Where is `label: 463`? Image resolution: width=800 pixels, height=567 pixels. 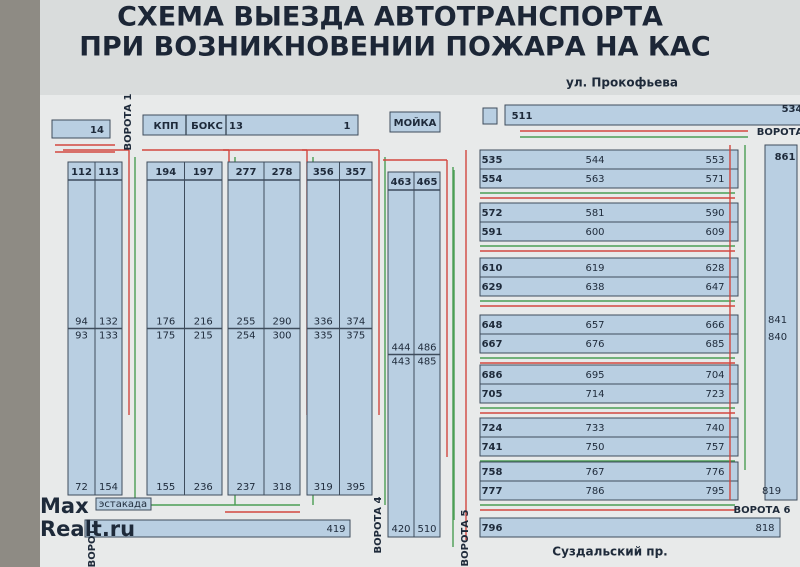
label: 463 is located at coordinates (401, 182).